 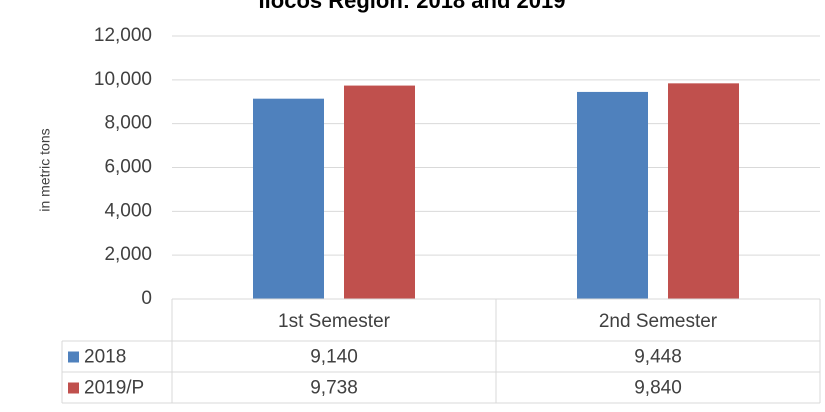 I want to click on y-tick-label: 6,000, so click(x=128, y=167).